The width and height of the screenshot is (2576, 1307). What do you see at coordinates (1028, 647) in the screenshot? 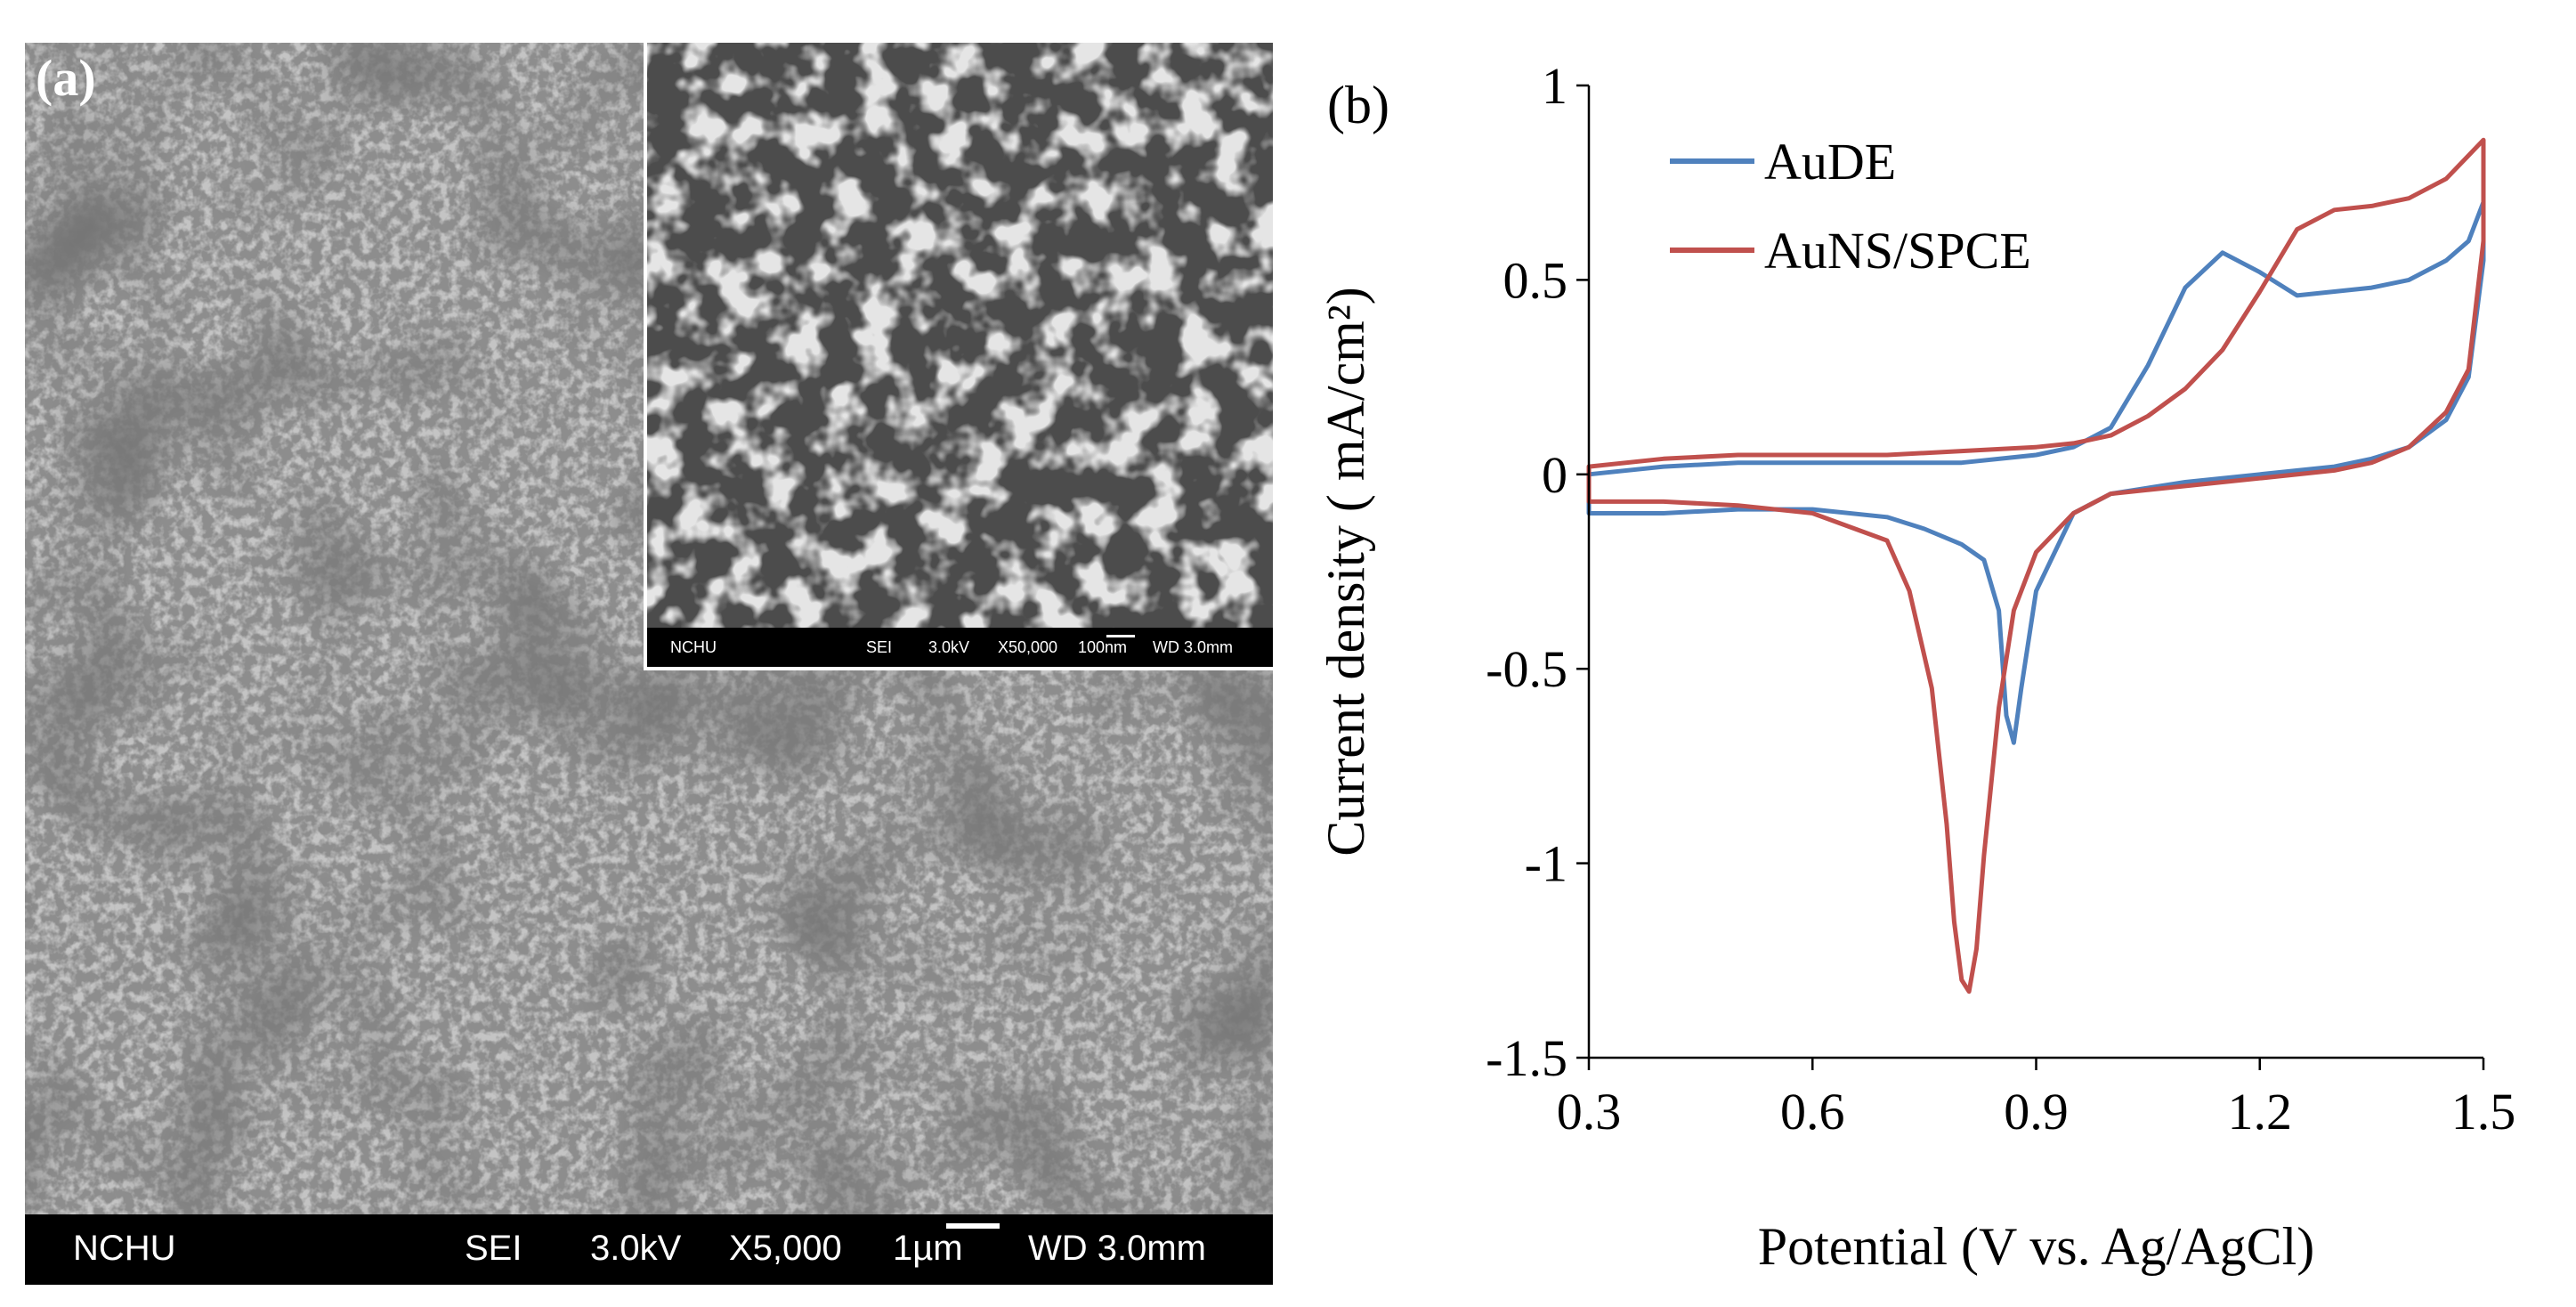
I see `inset-magnification-text: X50,000` at bounding box center [1028, 647].